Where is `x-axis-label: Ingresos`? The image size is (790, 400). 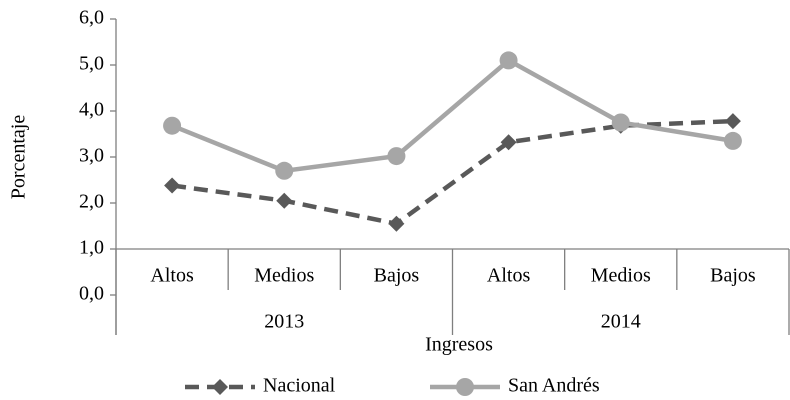
x-axis-label: Ingresos is located at coordinates (459, 345).